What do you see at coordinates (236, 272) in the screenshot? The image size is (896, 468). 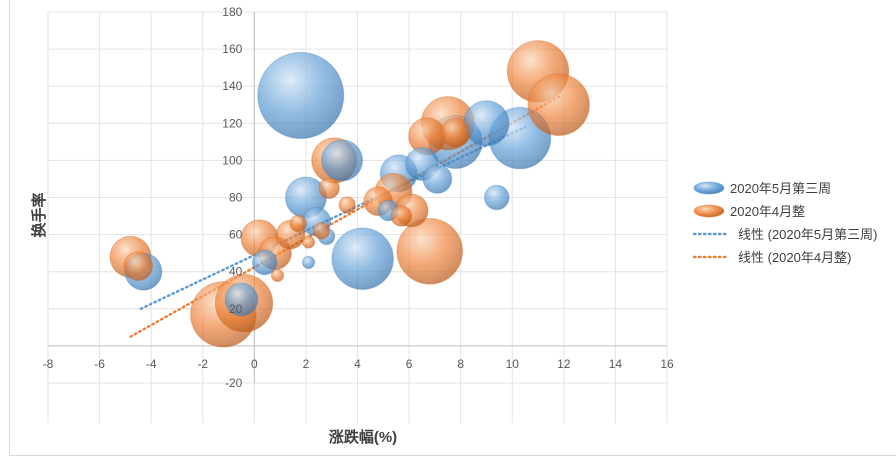 I see `y-tick-label: 40` at bounding box center [236, 272].